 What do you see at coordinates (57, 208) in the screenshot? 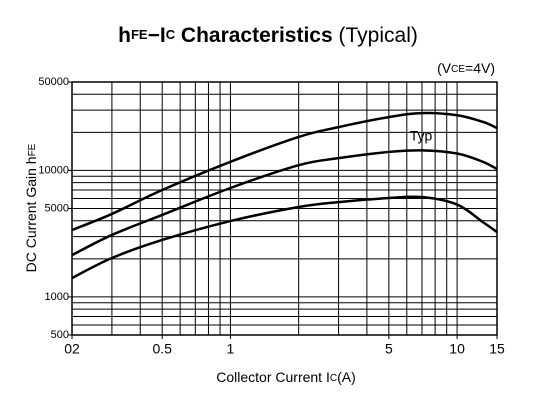
I see `y-tick-label: 5000` at bounding box center [57, 208].